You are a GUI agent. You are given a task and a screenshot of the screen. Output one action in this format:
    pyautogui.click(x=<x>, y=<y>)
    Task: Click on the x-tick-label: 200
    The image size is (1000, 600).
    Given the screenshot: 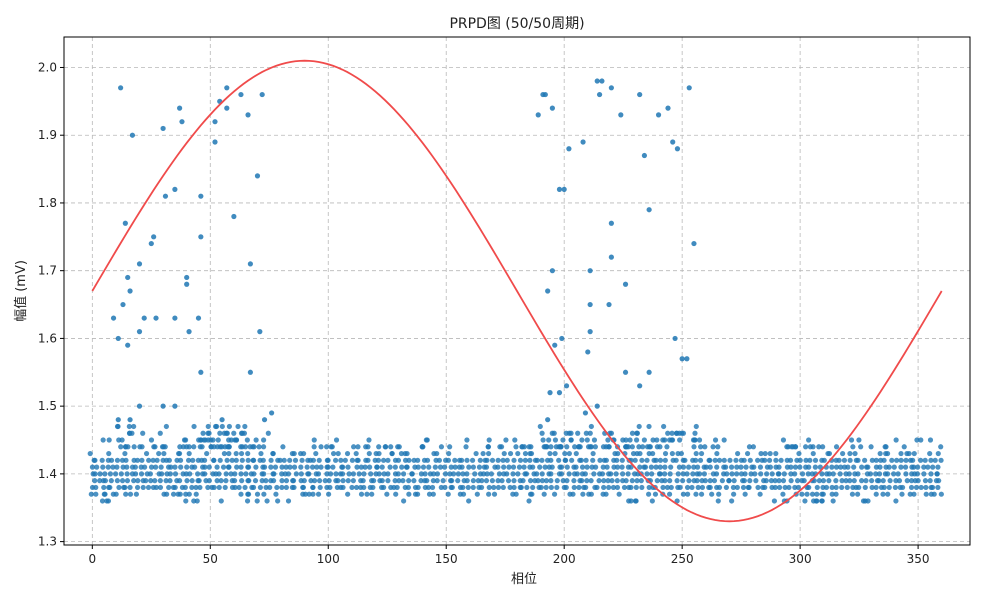 What is the action you would take?
    pyautogui.click(x=564, y=559)
    